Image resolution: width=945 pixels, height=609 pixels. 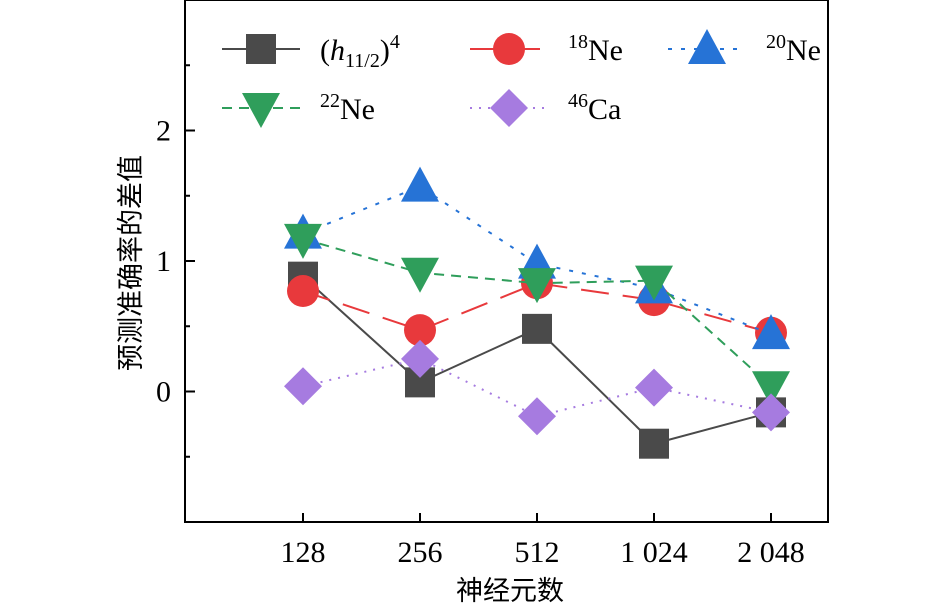 What do you see at coordinates (163, 261) in the screenshot?
I see `y-tick-label: 1` at bounding box center [163, 261].